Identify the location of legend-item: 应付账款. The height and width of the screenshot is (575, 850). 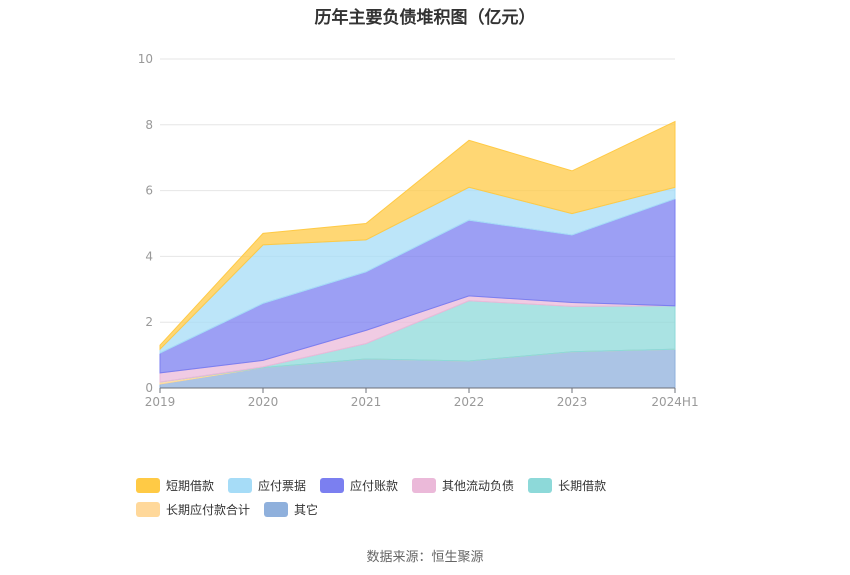
(359, 485).